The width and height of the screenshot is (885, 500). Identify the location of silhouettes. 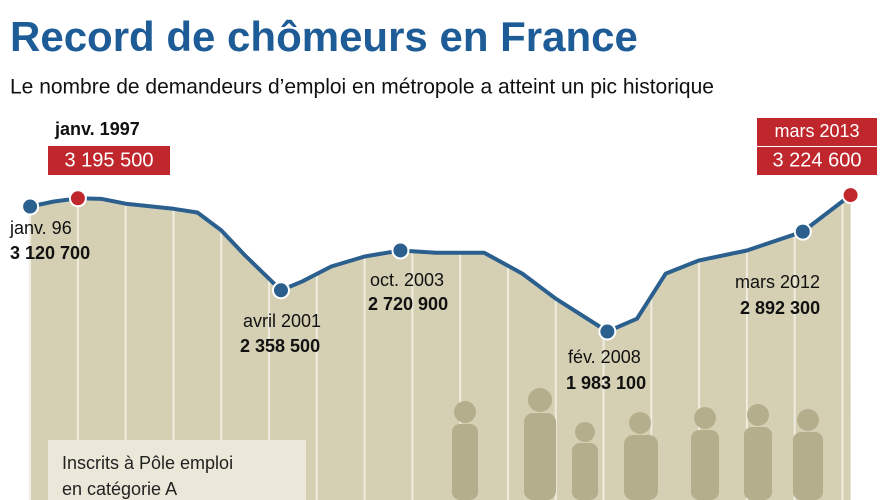
(637, 444).